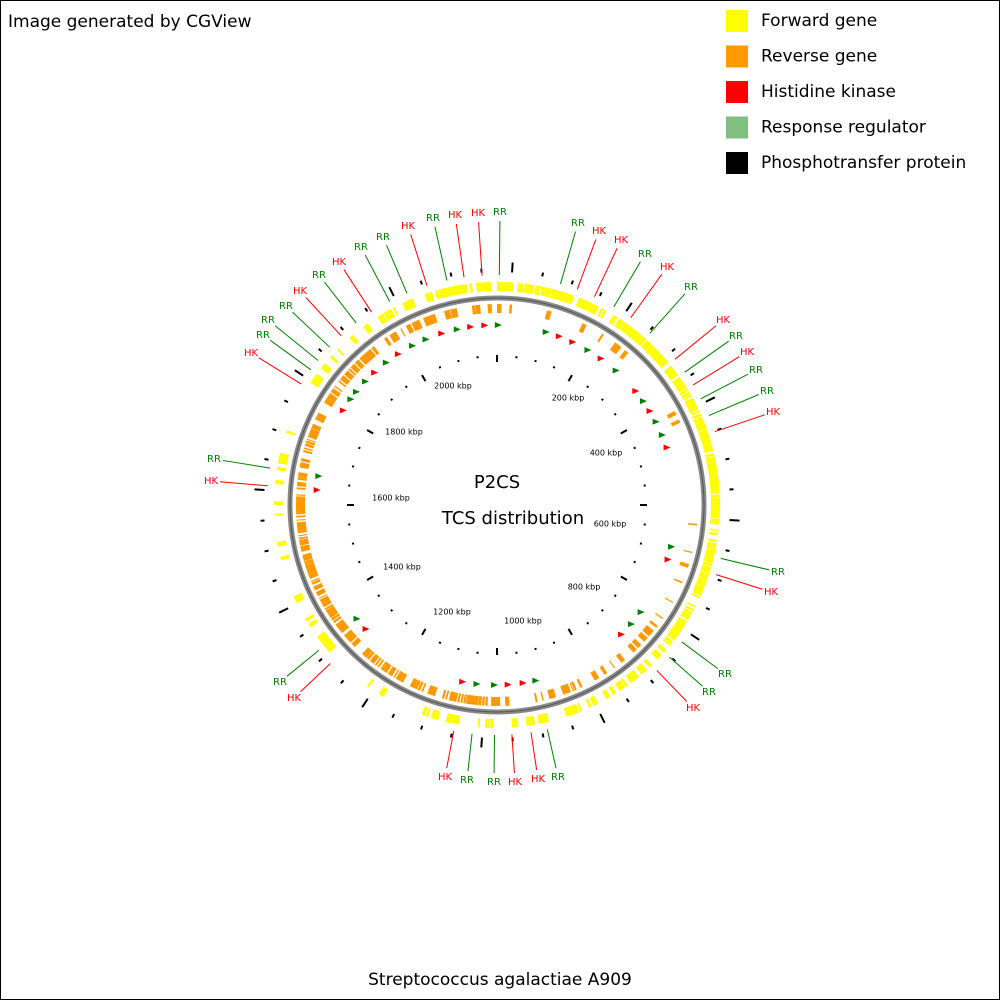  I want to click on legend-label: Reverse gene, so click(819, 57).